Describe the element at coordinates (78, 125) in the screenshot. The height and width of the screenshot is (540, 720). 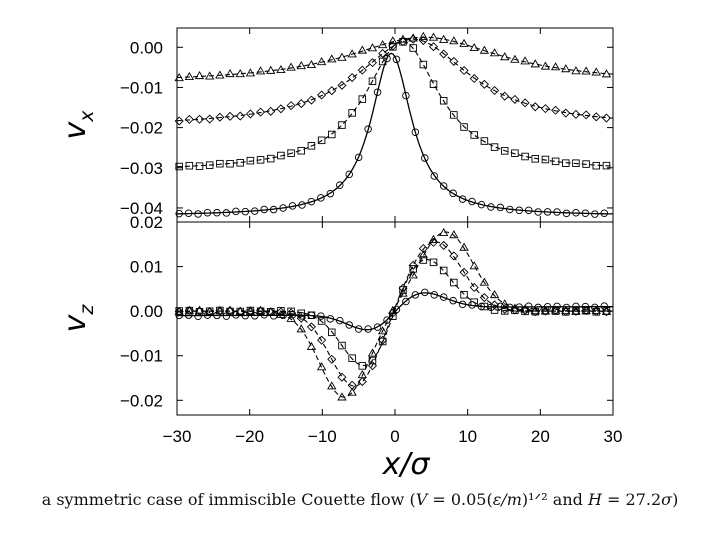
I see `vx-axis-label: vx` at that location.